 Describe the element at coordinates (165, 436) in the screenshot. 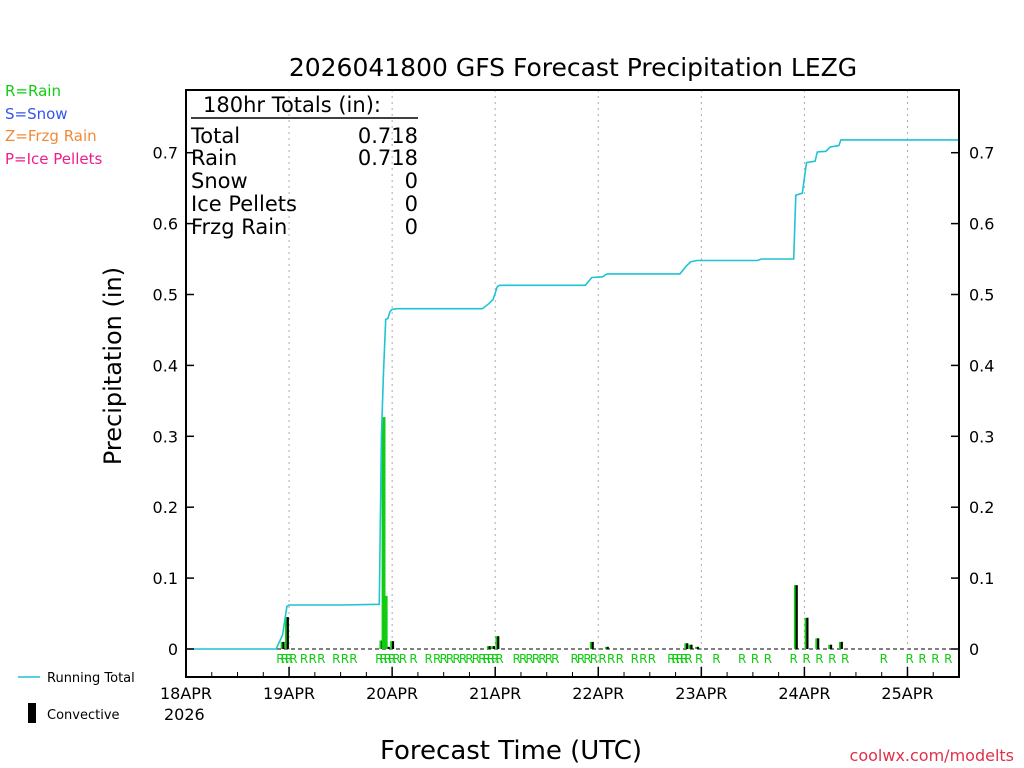

I see `y-tick-label-left: 0.3` at that location.